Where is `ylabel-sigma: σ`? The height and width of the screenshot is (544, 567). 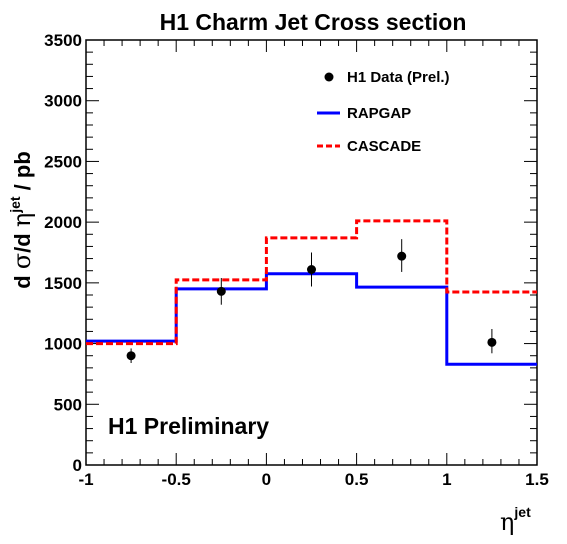
ylabel-sigma: σ is located at coordinates (22, 261).